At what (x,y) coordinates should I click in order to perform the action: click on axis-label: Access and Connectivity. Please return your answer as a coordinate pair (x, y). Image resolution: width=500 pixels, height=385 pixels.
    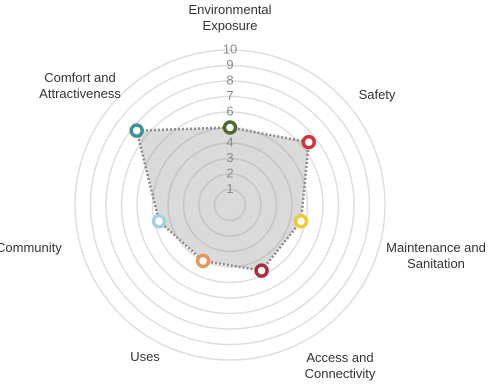
    Looking at the image, I should click on (340, 365).